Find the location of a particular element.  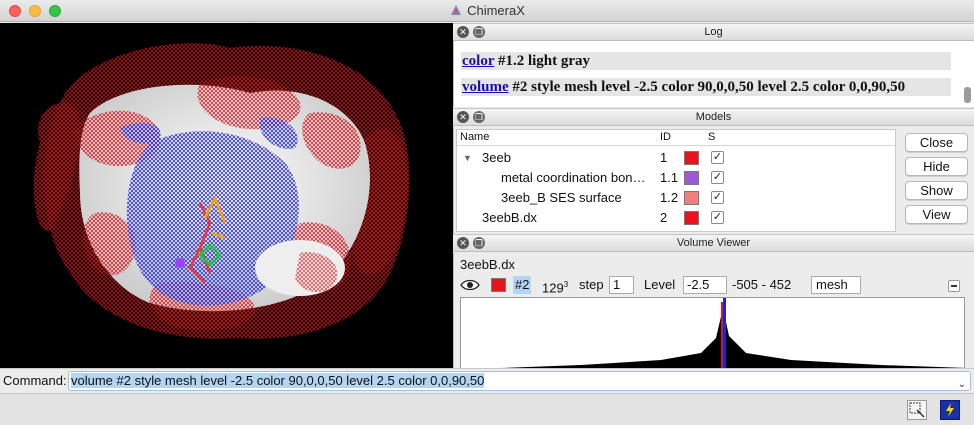

volume-viewer-header: ✕ ❐ Volume Viewer is located at coordinates (713, 243).